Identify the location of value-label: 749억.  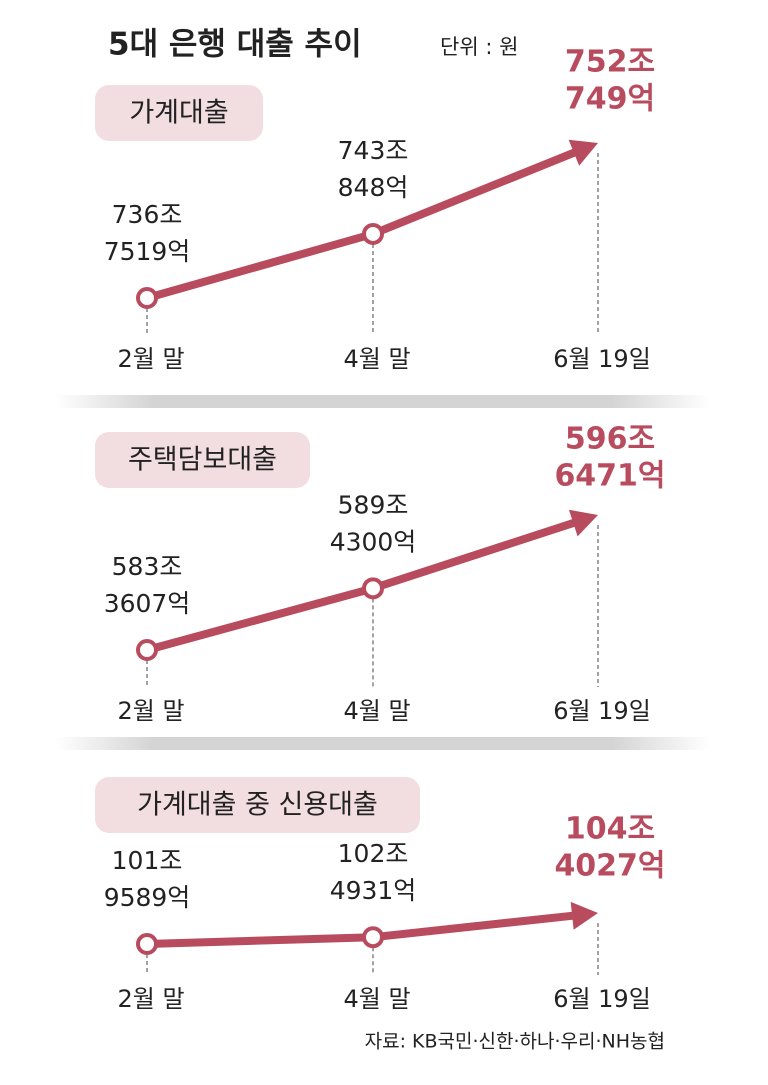
(610, 99).